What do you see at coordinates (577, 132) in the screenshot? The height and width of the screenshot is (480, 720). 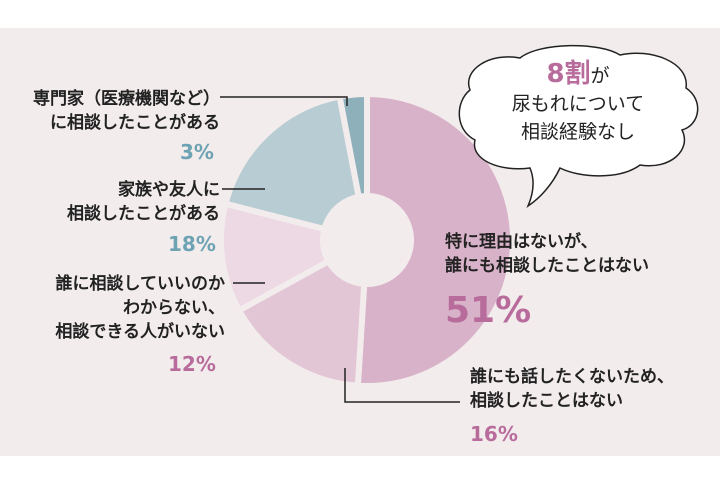 I see `callout-line3: 相談経験なし` at bounding box center [577, 132].